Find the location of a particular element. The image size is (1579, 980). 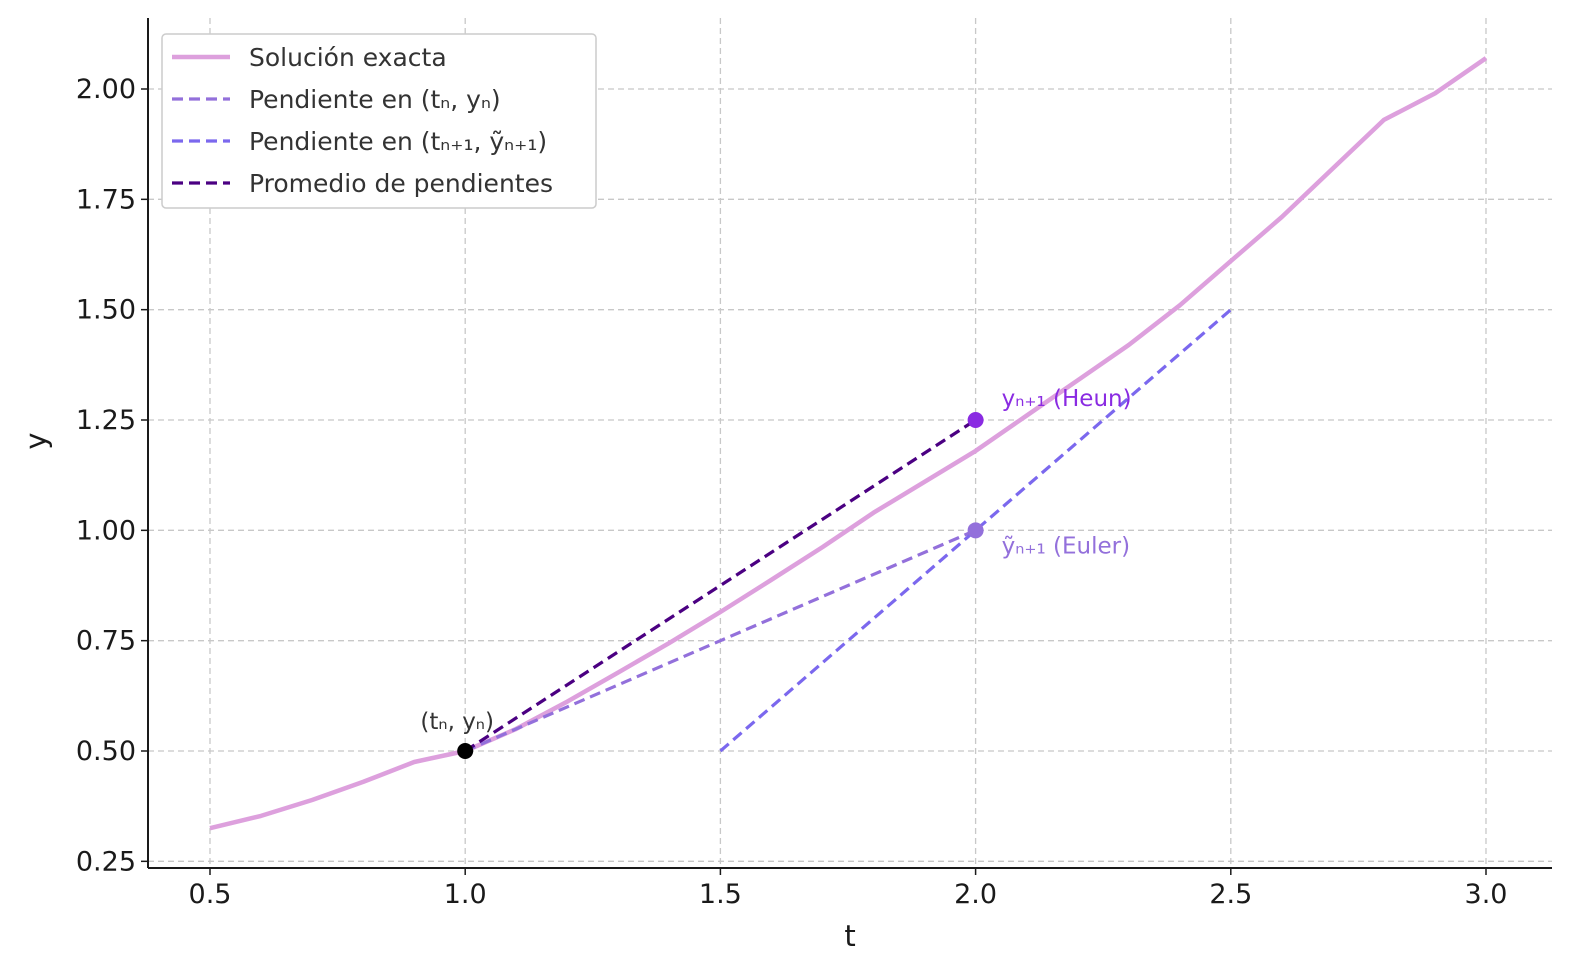

point-label-1: (tₙ, yₙ) is located at coordinates (457, 722).